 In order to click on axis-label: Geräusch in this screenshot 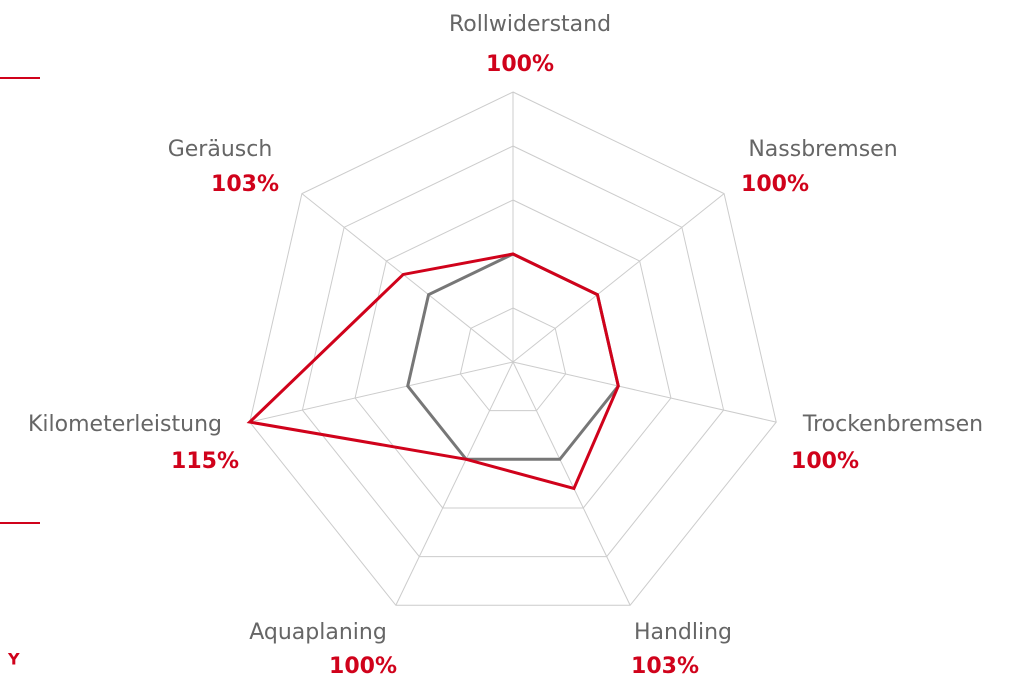, I will do `click(220, 149)`.